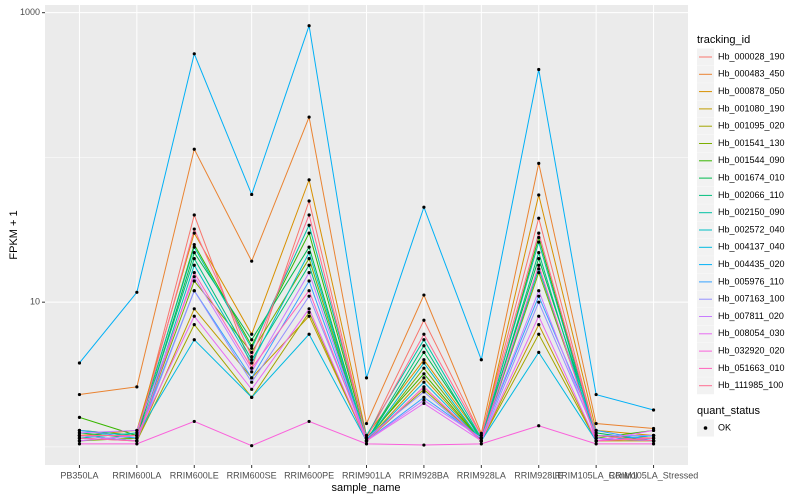  I want to click on legend-label: Hb_002572_040, so click(751, 229).